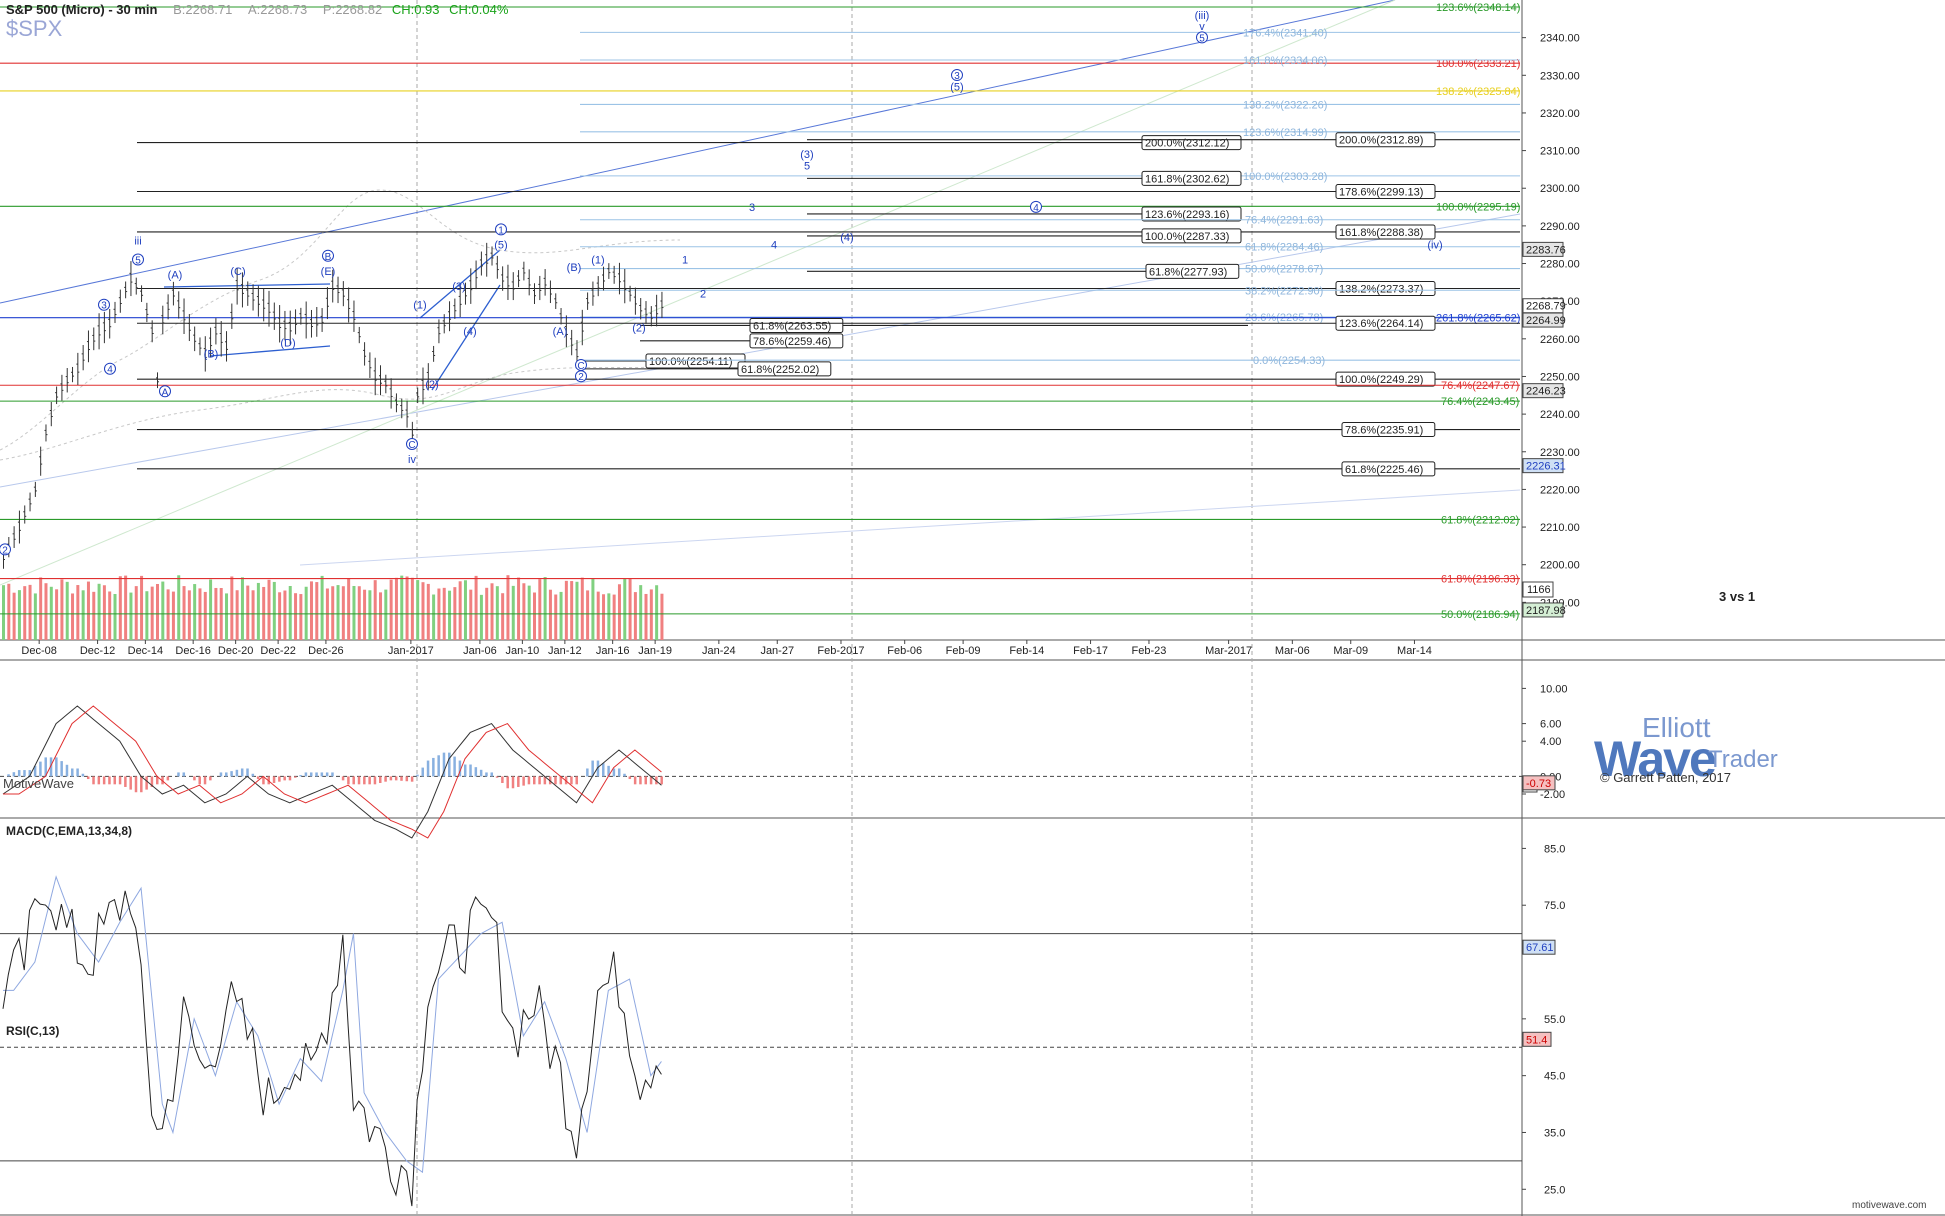 The image size is (1945, 1216). Describe the element at coordinates (1743, 759) in the screenshot. I see `watermark-trader: Trader` at that location.